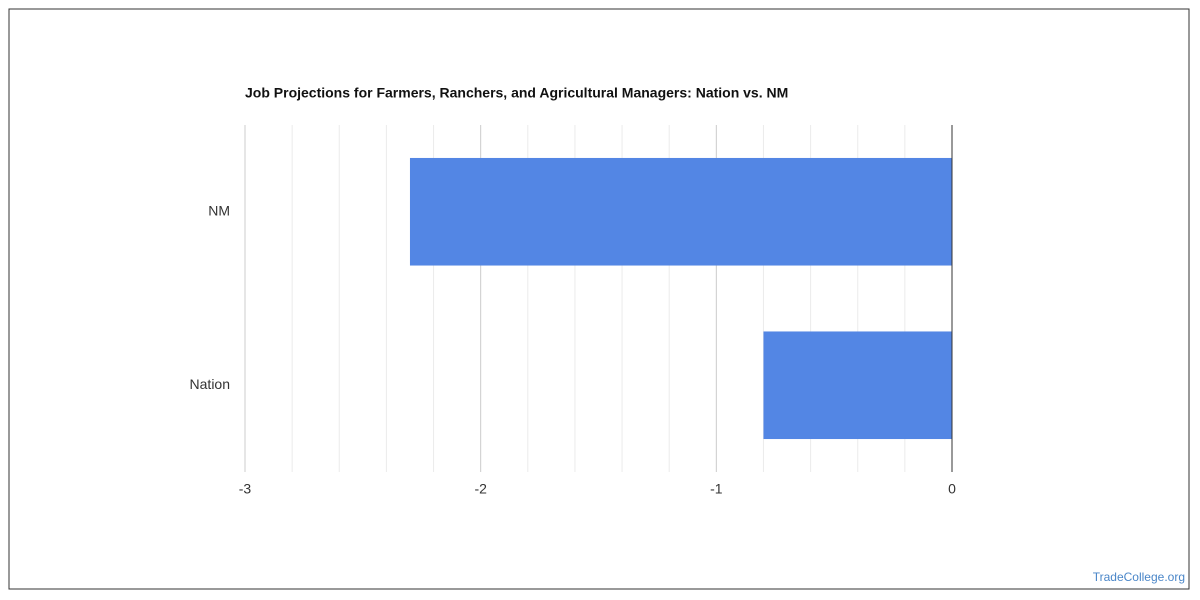 This screenshot has height=600, width=1200. What do you see at coordinates (716, 489) in the screenshot?
I see `x-tick-label: -1` at bounding box center [716, 489].